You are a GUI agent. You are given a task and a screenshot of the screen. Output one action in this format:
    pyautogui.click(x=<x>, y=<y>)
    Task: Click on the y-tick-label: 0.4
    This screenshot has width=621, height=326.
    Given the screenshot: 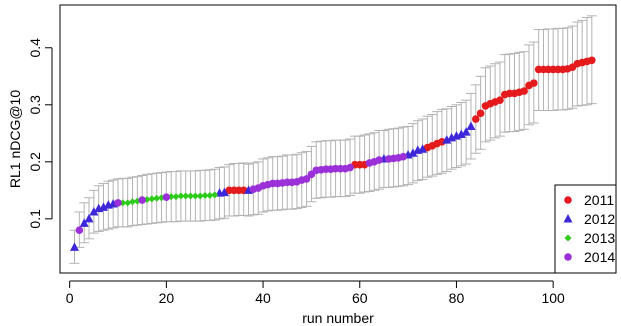 What is the action you would take?
    pyautogui.click(x=35, y=48)
    